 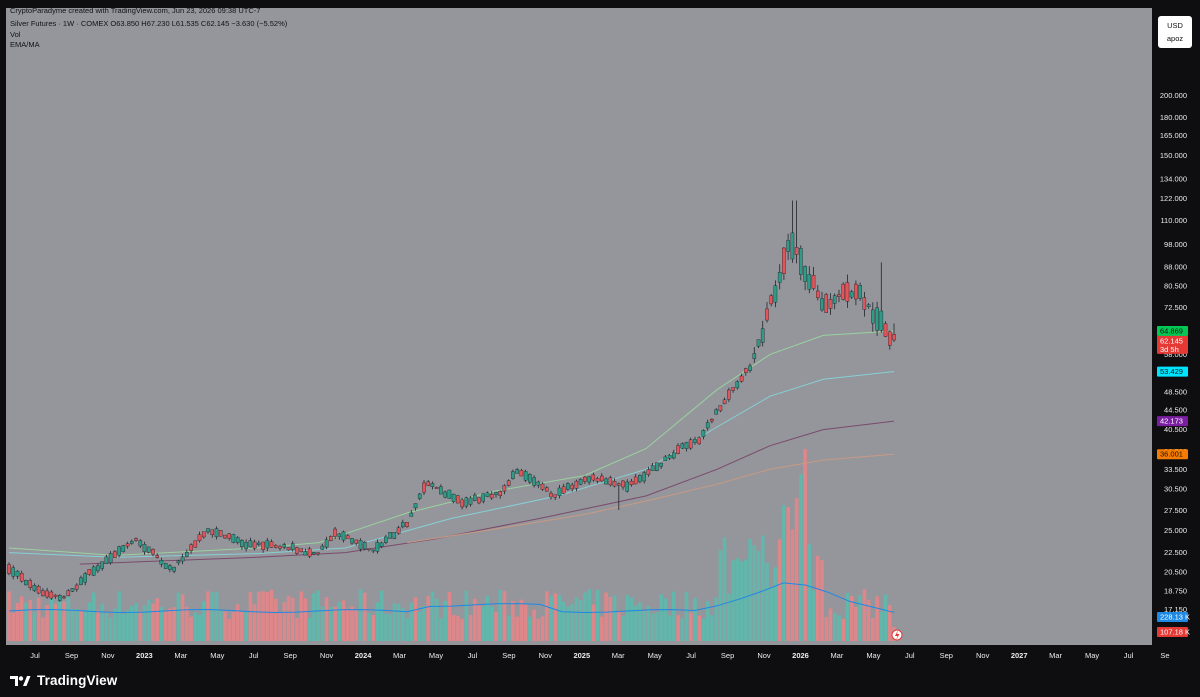 What do you see at coordinates (436, 655) in the screenshot?
I see `x-axis-tick-label: May` at bounding box center [436, 655].